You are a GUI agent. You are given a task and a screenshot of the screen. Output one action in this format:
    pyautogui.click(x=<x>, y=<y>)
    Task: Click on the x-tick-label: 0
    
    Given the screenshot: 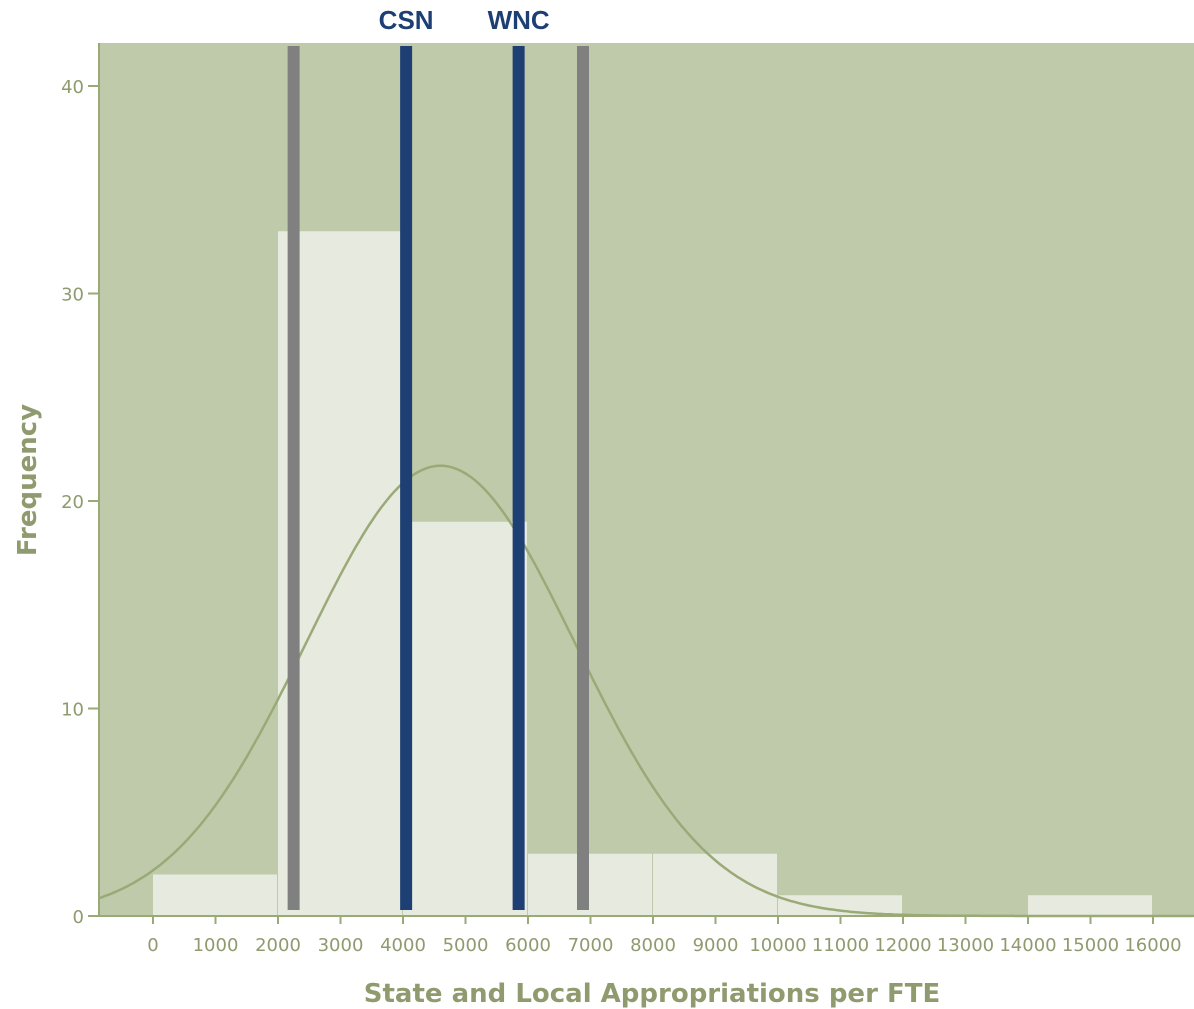 What is the action you would take?
    pyautogui.click(x=152, y=945)
    